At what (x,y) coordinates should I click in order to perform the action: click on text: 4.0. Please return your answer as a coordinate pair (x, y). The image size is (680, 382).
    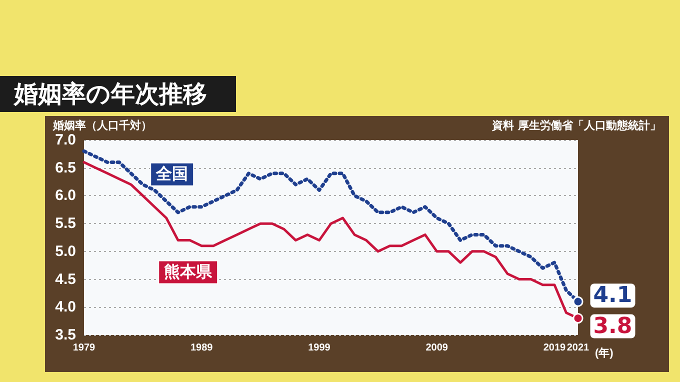
    Looking at the image, I should click on (65, 307).